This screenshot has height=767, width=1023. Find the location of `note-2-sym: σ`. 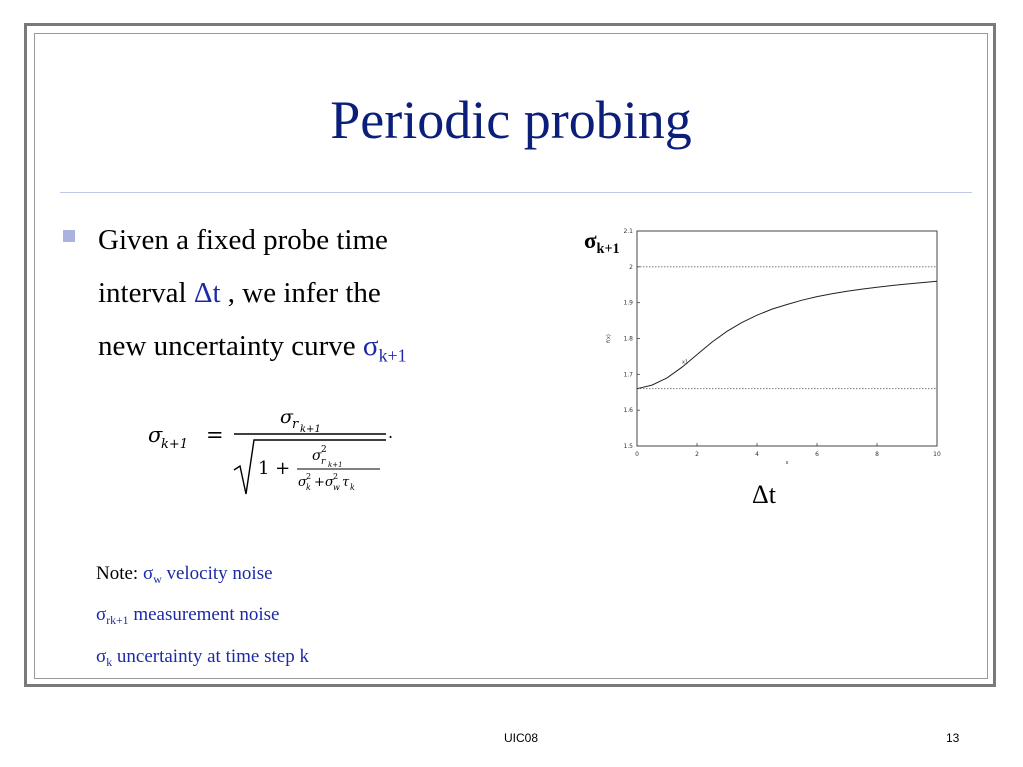

note-2-sym: σ is located at coordinates (101, 614).